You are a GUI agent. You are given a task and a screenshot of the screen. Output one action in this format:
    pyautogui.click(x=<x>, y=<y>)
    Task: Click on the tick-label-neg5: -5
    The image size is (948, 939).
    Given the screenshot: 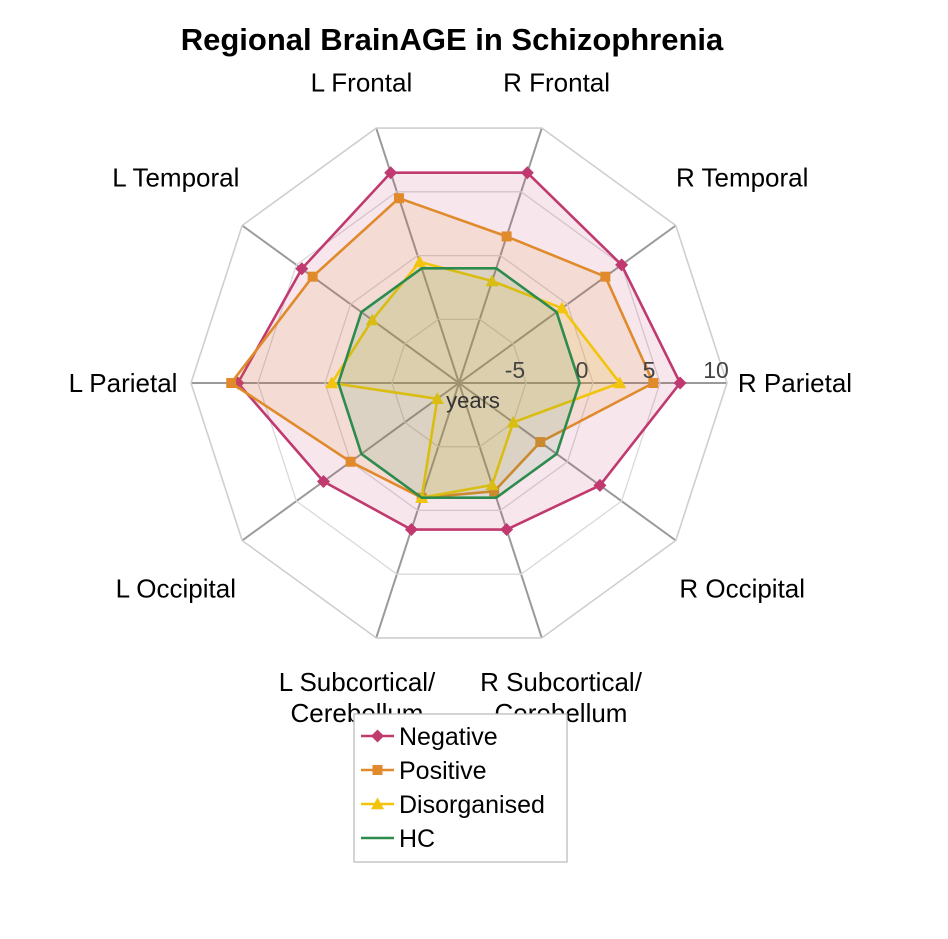 What is the action you would take?
    pyautogui.click(x=515, y=370)
    